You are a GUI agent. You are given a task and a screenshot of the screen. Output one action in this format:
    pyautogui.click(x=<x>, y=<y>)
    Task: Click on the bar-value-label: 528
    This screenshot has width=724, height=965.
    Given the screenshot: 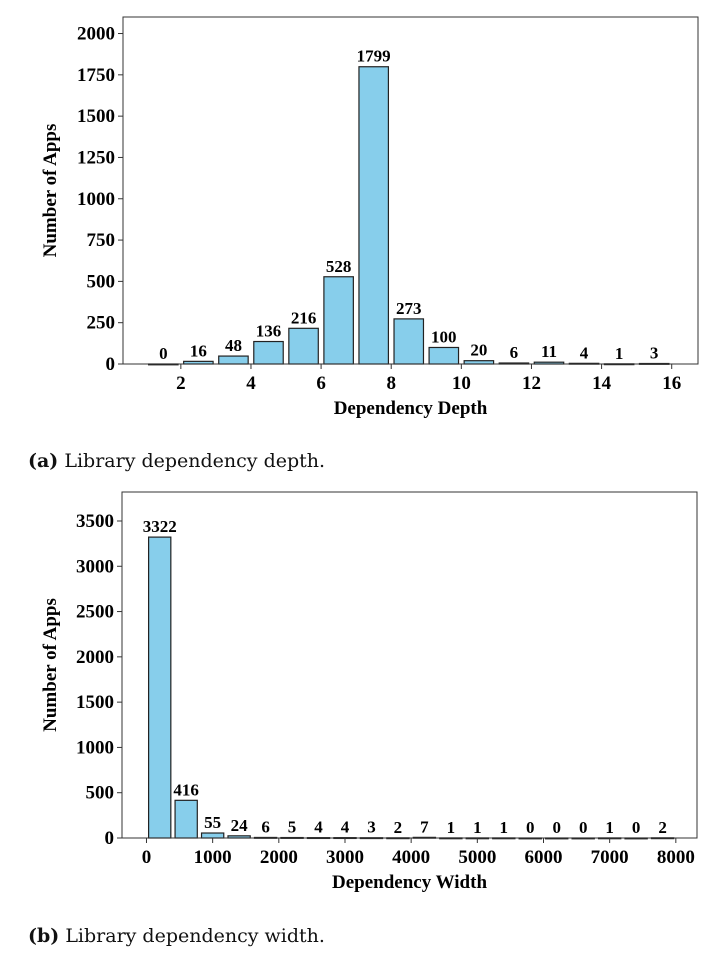 What is the action you would take?
    pyautogui.click(x=339, y=266)
    